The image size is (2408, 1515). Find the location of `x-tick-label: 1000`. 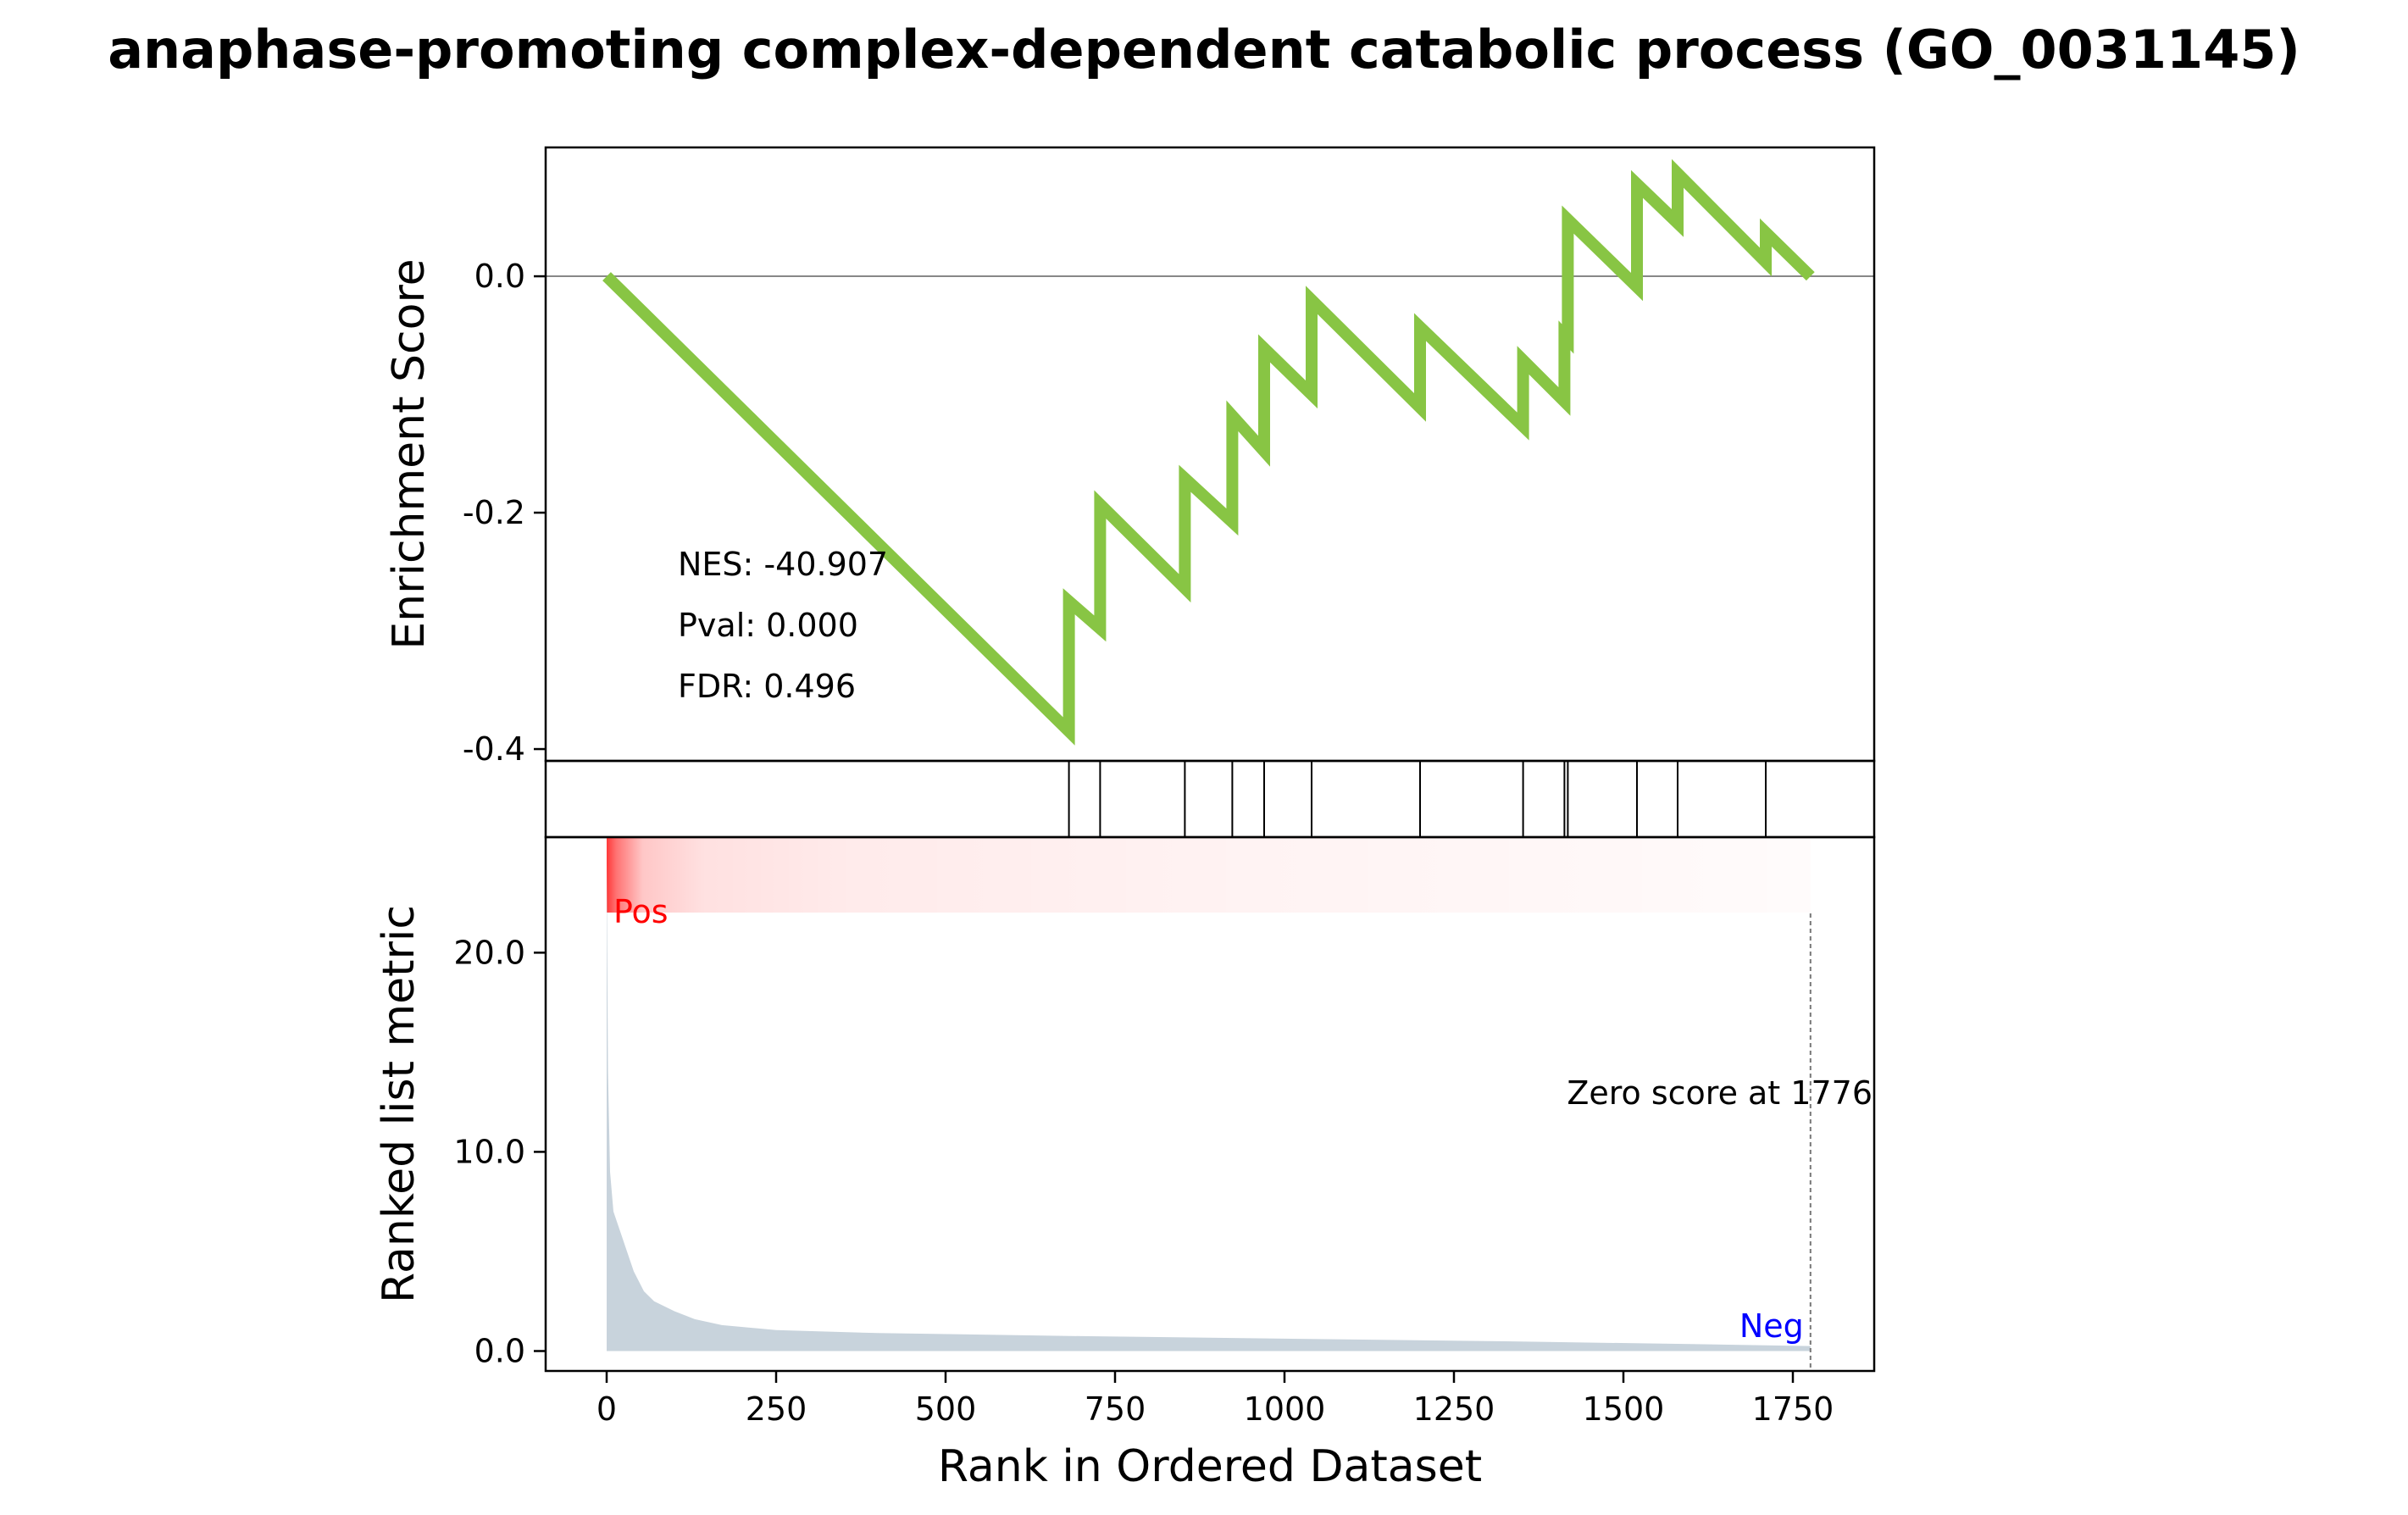

x-tick-label: 1000 is located at coordinates (1285, 1409).